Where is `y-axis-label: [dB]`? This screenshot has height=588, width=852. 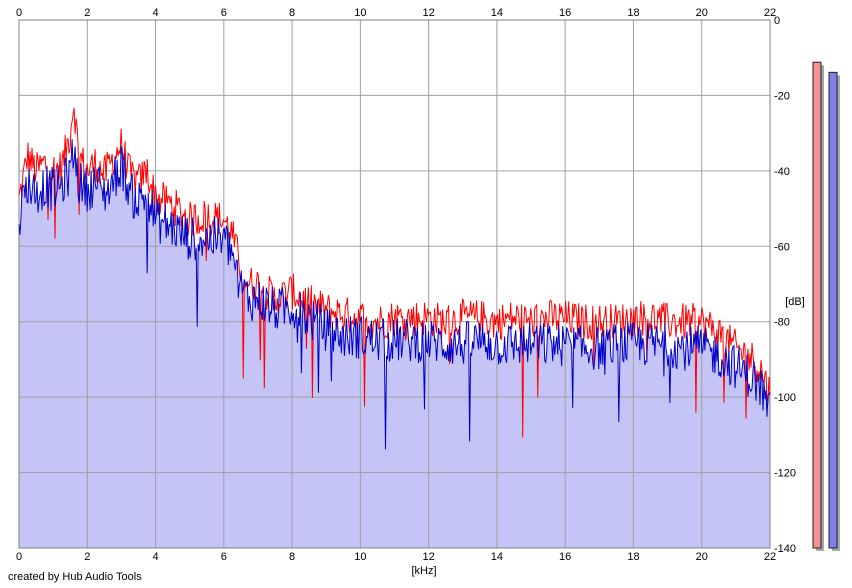 y-axis-label: [dB] is located at coordinates (795, 302).